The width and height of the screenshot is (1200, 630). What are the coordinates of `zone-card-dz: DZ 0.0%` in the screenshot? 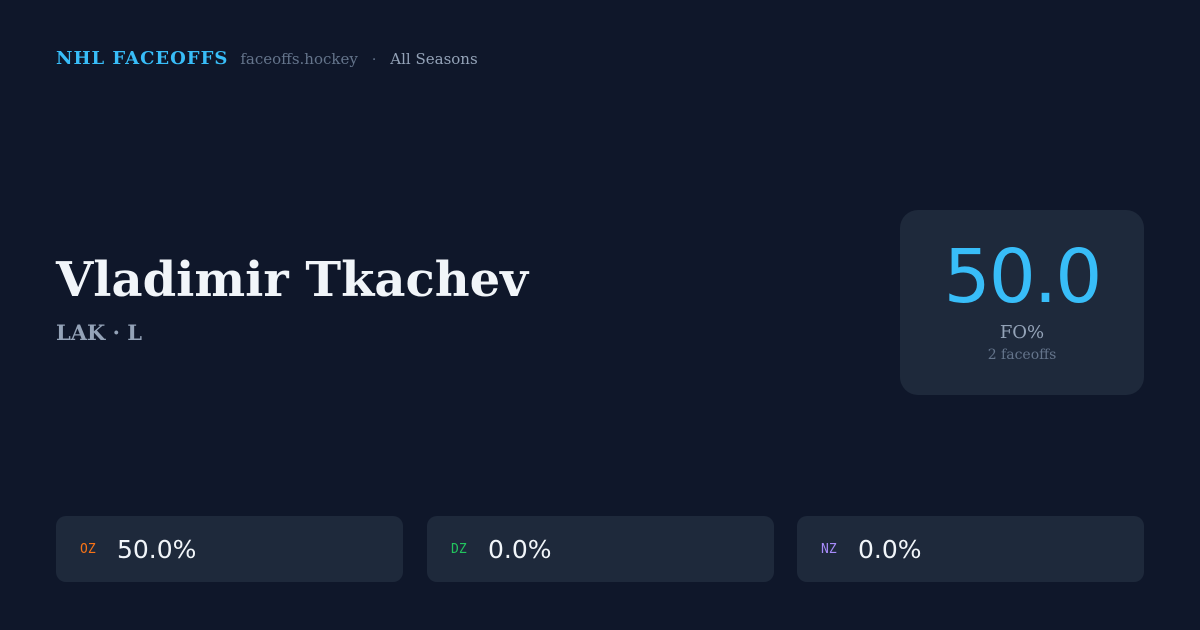 It's located at (600, 549).